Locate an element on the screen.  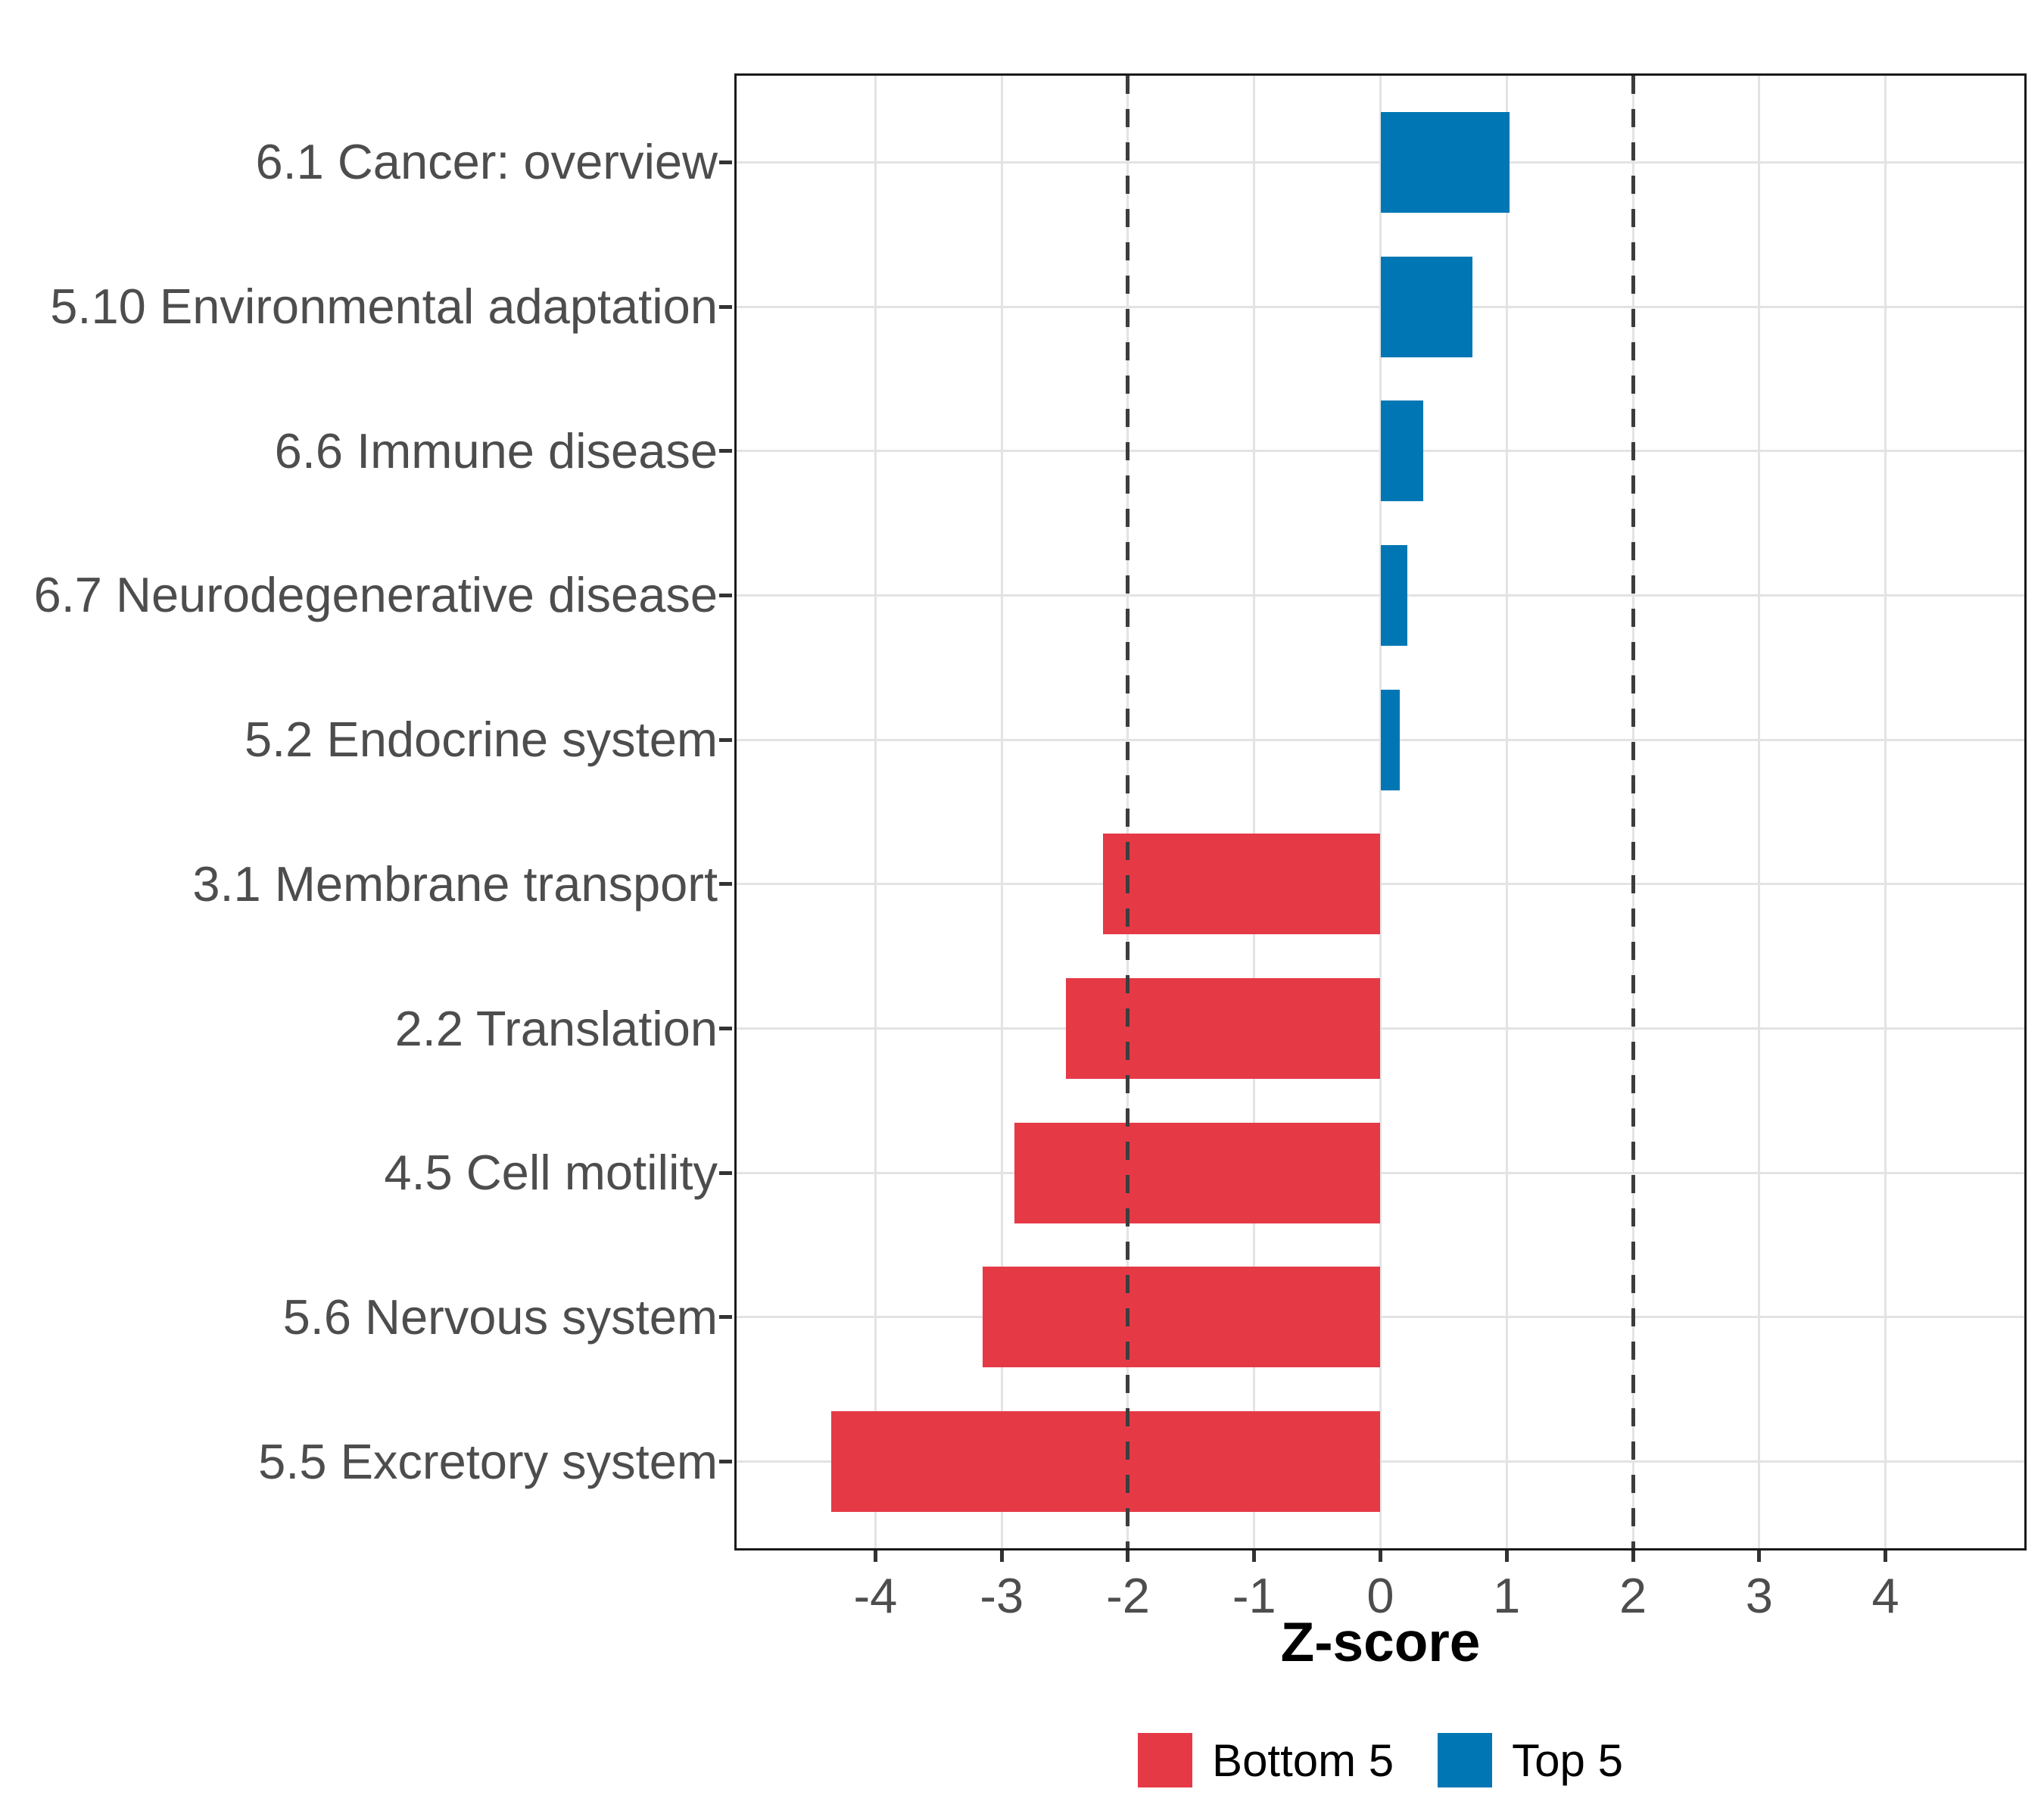
legend-item-bottom5: Bottom 5 is located at coordinates (1266, 1760).